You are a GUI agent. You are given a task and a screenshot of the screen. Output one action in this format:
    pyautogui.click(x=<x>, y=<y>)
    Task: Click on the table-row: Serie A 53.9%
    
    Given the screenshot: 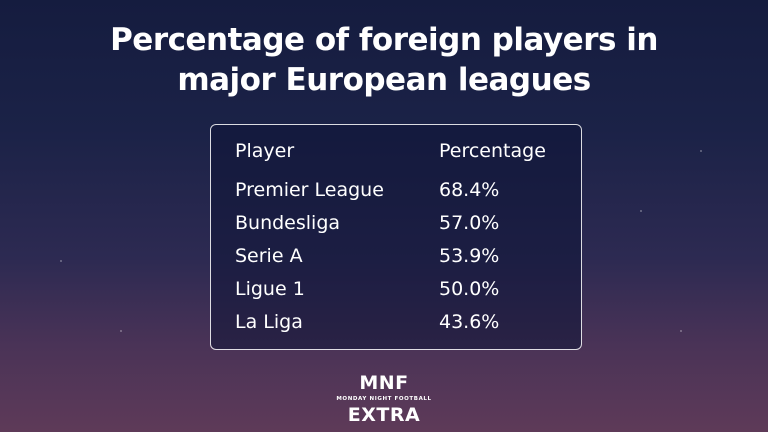 What is the action you would take?
    pyautogui.click(x=398, y=256)
    